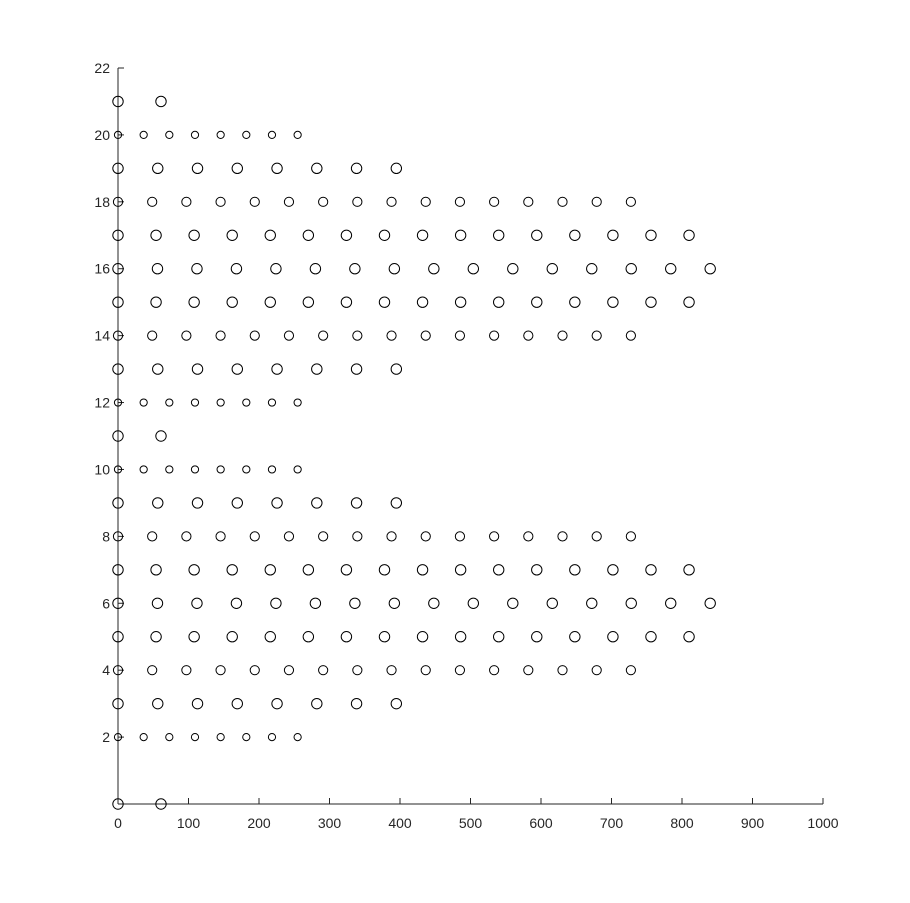 This screenshot has width=910, height=903. I want to click on y-tick-label: 8, so click(106, 536).